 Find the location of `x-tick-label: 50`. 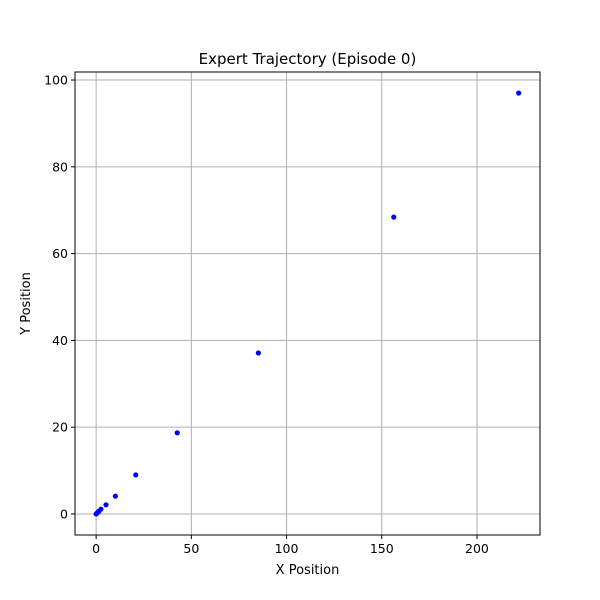

x-tick-label: 50 is located at coordinates (191, 548).